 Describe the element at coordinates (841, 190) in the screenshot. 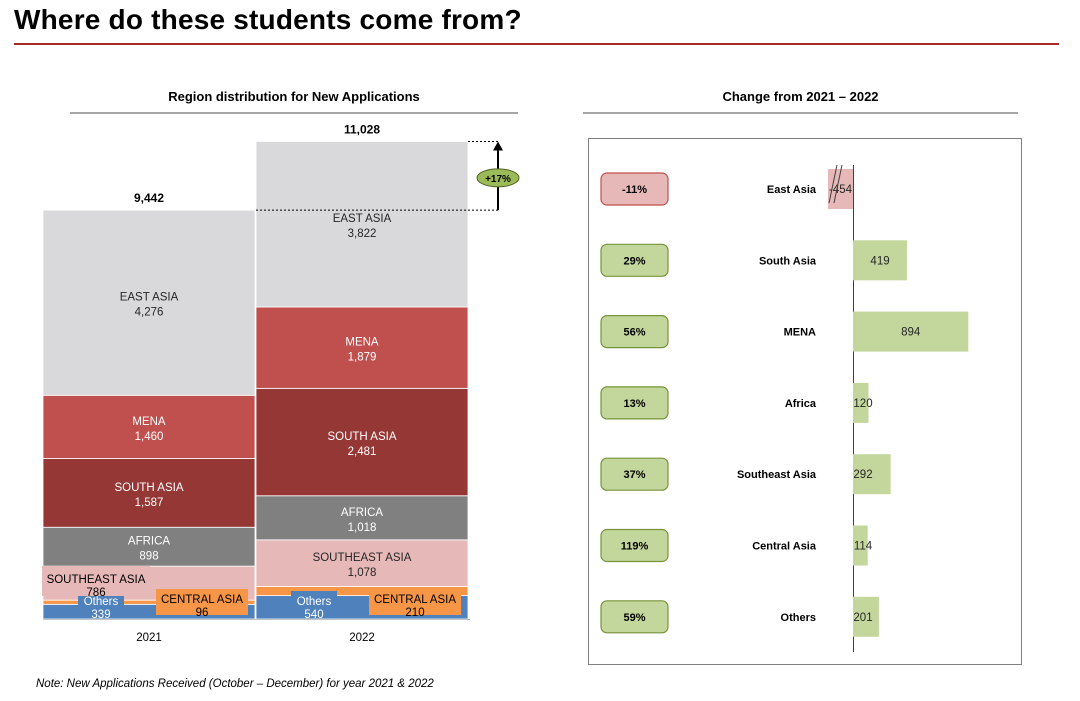

I see `value-label-east-asia: -454` at that location.